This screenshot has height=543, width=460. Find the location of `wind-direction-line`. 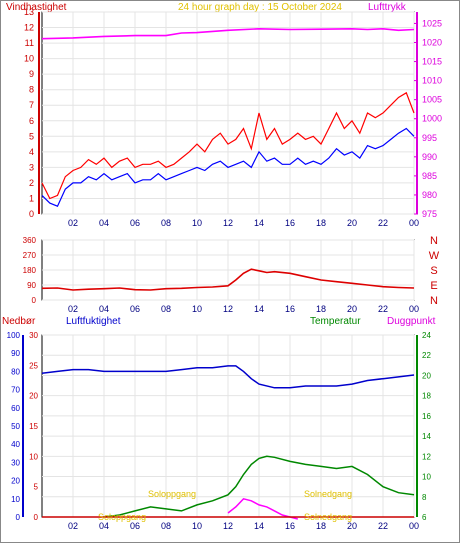

wind-direction-line is located at coordinates (228, 279).